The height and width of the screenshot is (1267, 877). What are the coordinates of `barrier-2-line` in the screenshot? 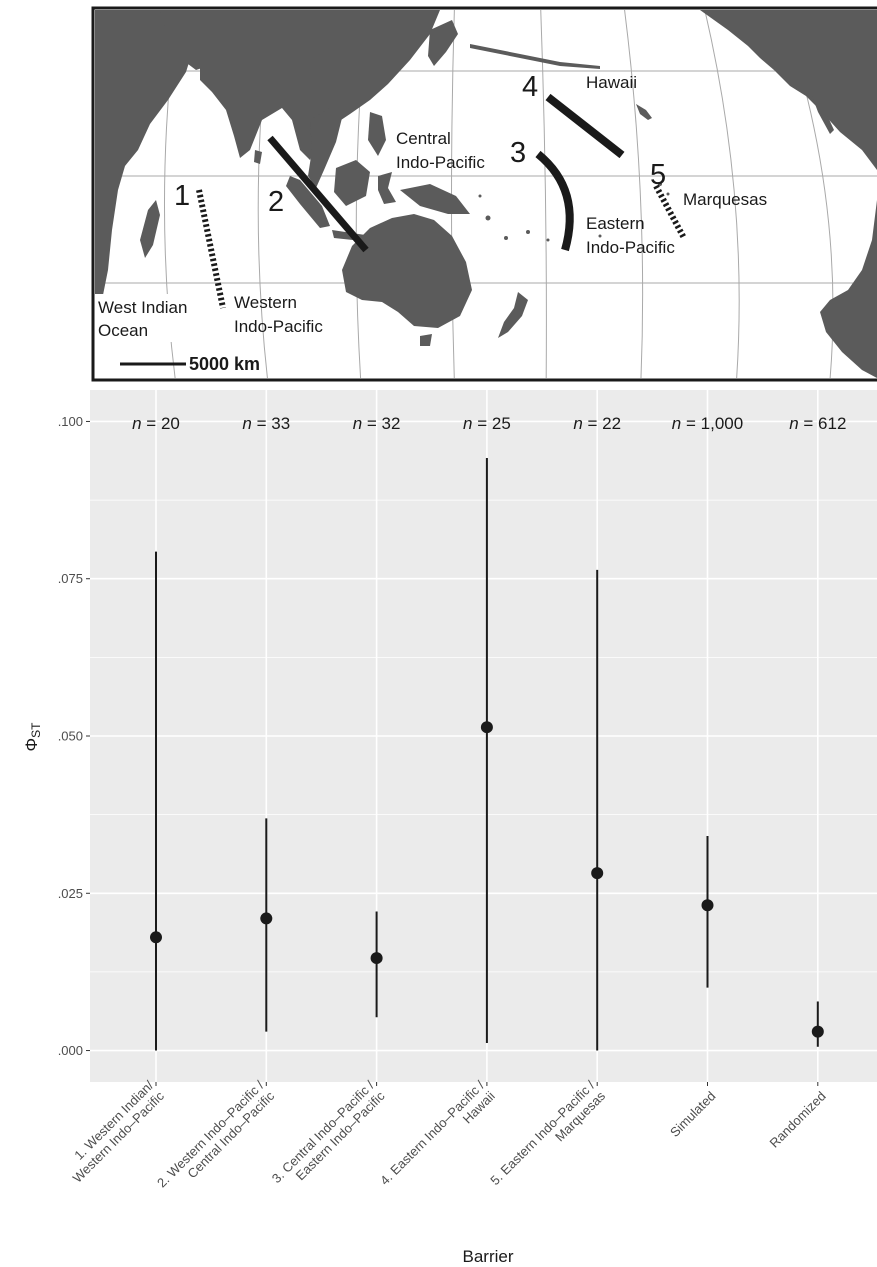 It's located at (318, 194).